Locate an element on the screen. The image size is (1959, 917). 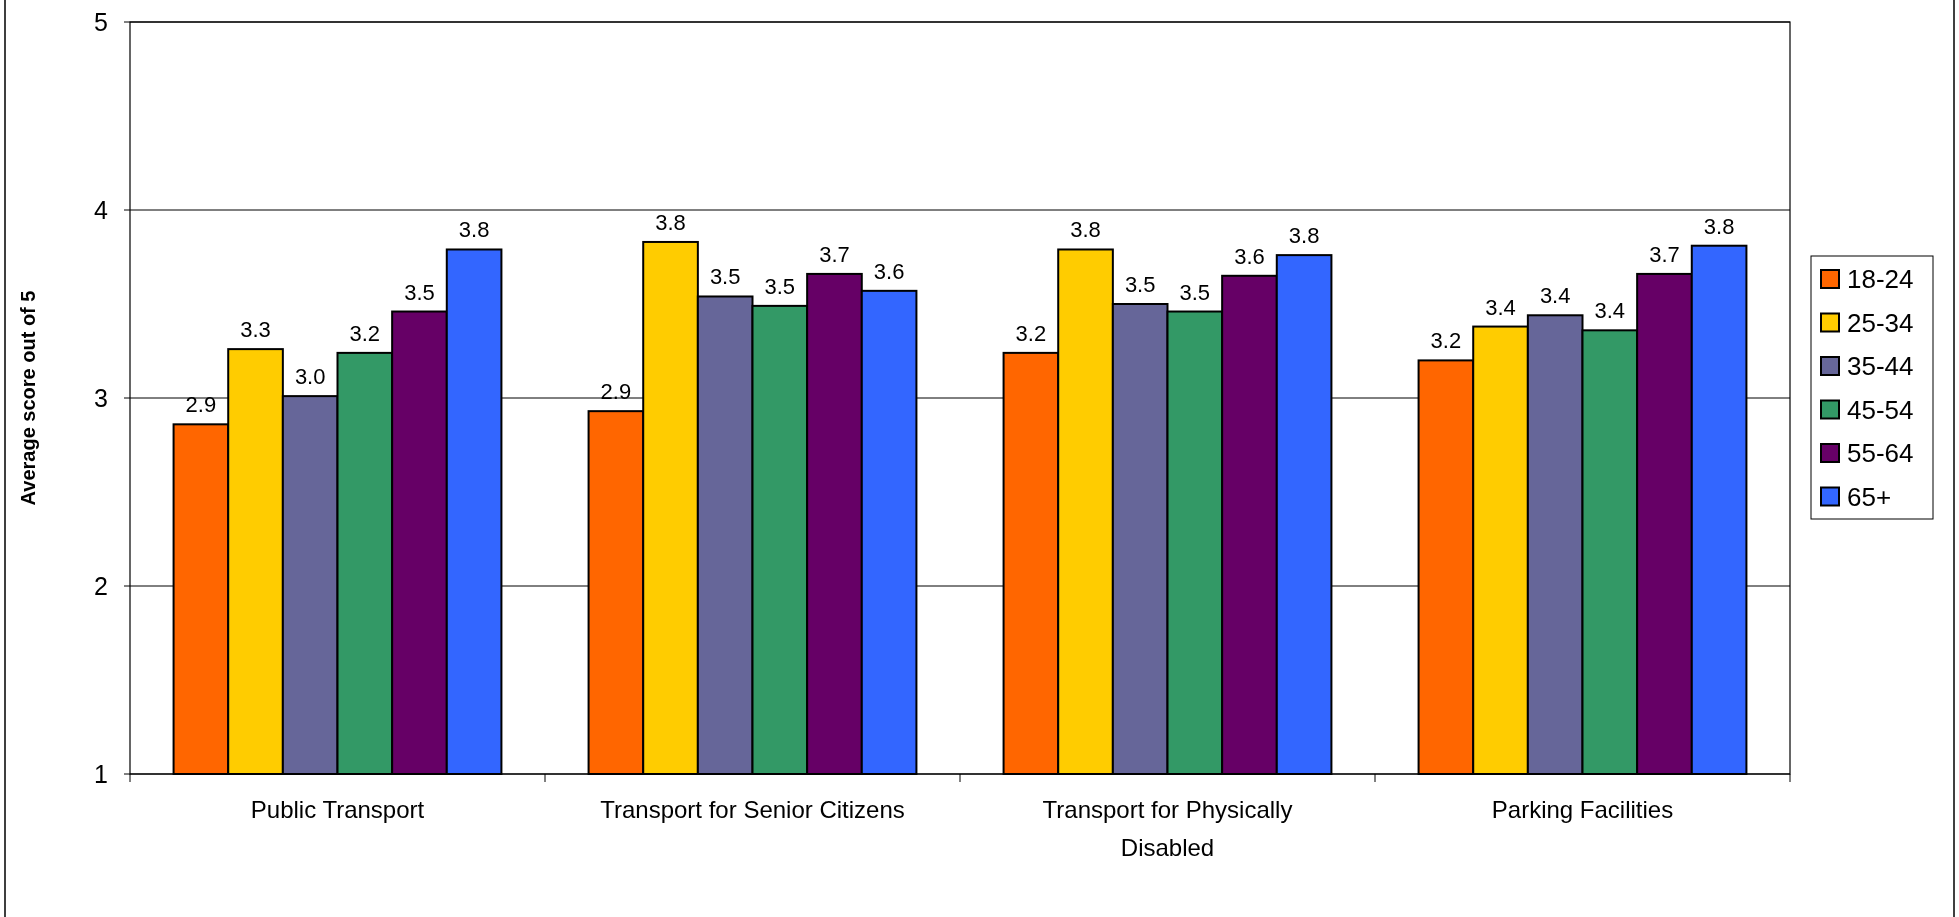
y-axis-title: Average score out of 5 is located at coordinates (28, 398).